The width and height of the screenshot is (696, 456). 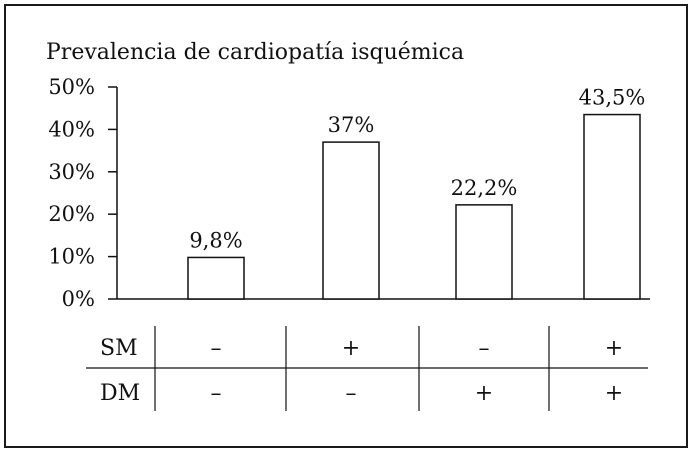 What do you see at coordinates (71, 172) in the screenshot?
I see `y-tick-label: 30%` at bounding box center [71, 172].